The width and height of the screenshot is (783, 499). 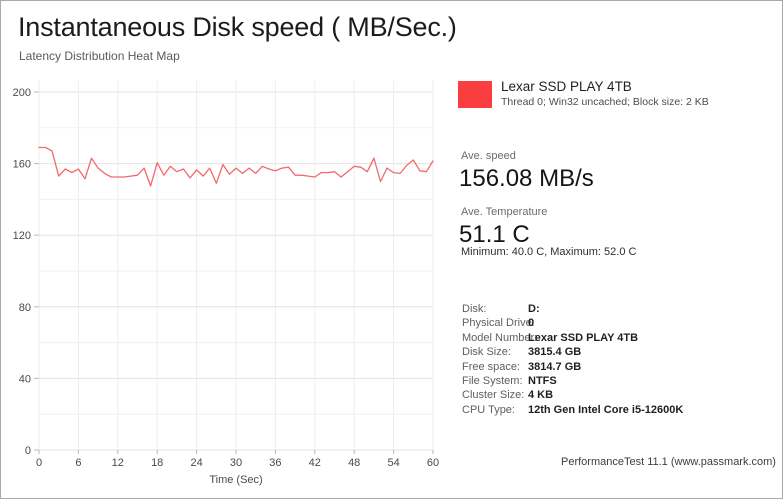 What do you see at coordinates (668, 462) in the screenshot?
I see `app-version-footer: PerformanceTest 11.1 (www.passmark.com)` at bounding box center [668, 462].